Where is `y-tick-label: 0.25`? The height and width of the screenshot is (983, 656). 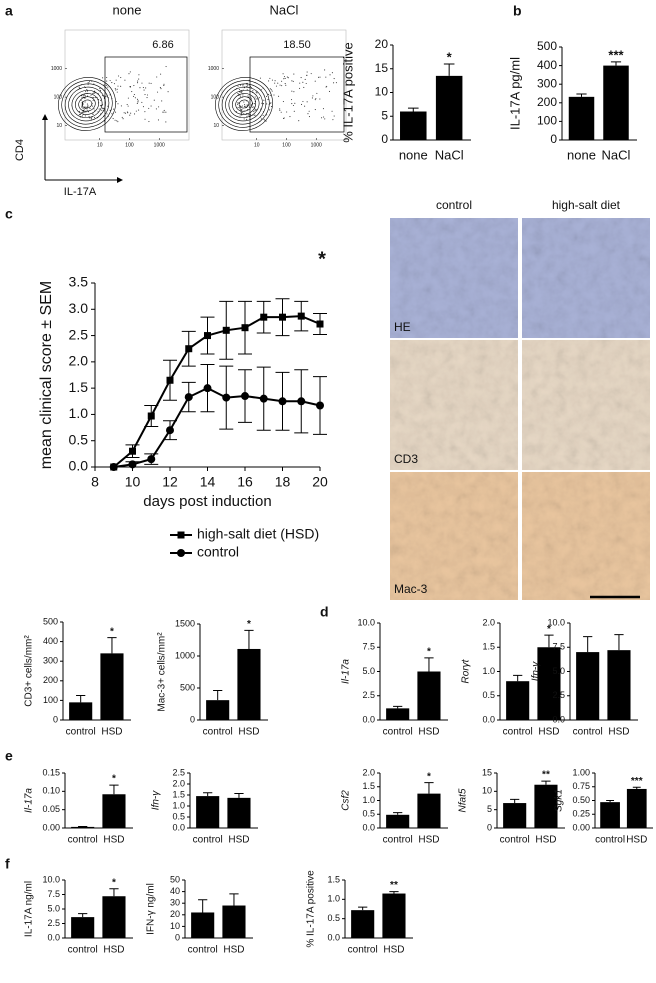
y-tick-label: 0.25 is located at coordinates (581, 814).